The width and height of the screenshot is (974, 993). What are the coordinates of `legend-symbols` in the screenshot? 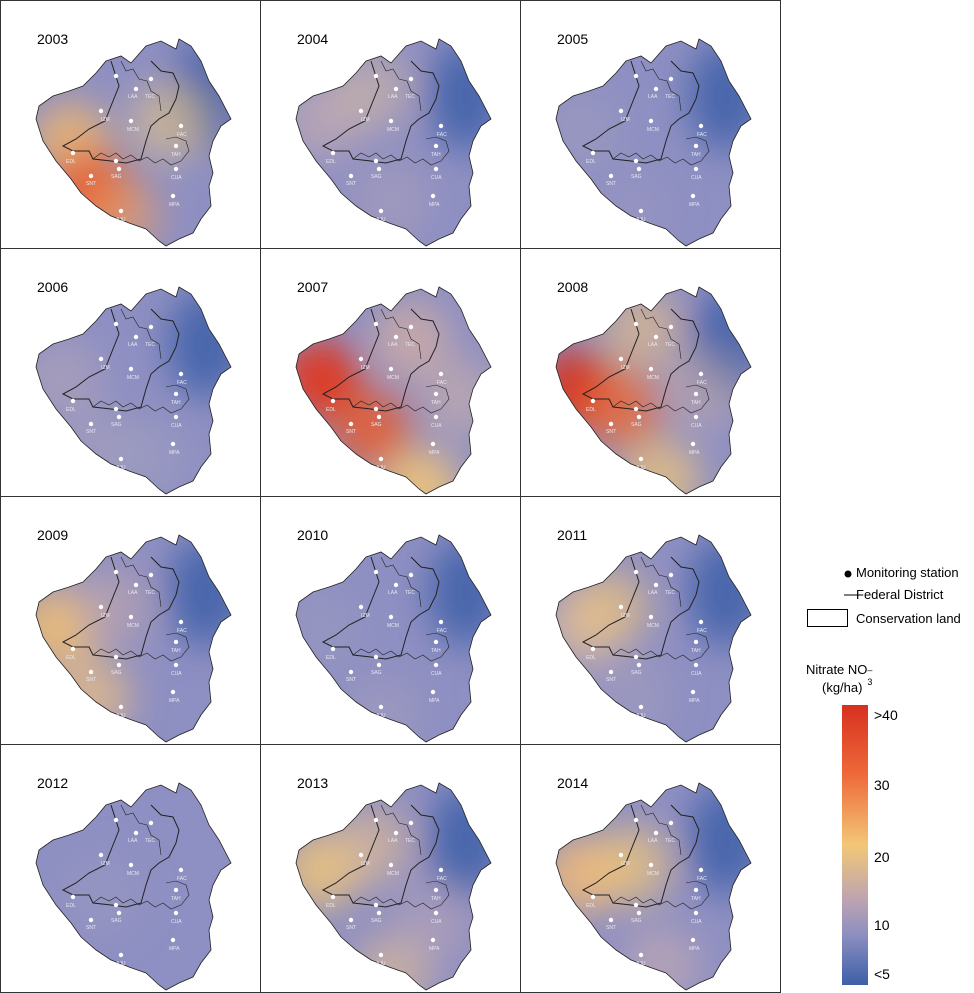 It's located at (852, 583).